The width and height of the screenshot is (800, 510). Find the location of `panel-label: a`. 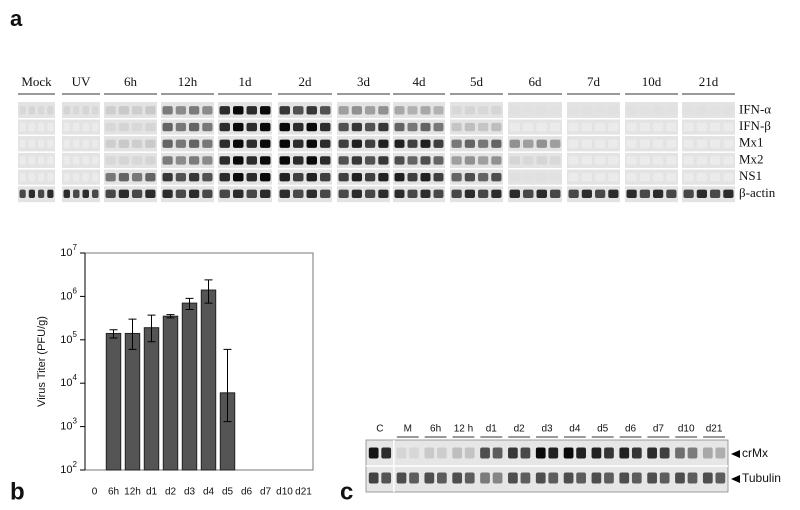

panel-label: a is located at coordinates (16, 18).